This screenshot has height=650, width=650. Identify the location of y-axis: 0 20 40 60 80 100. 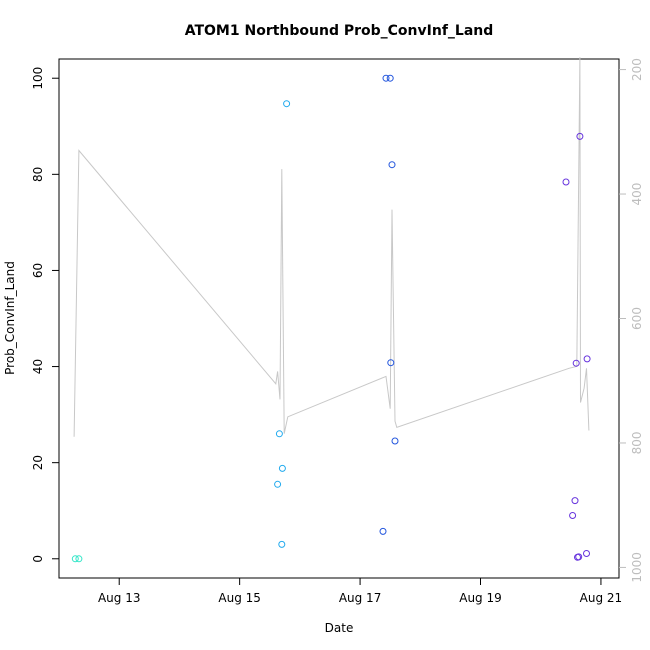
(45, 315).